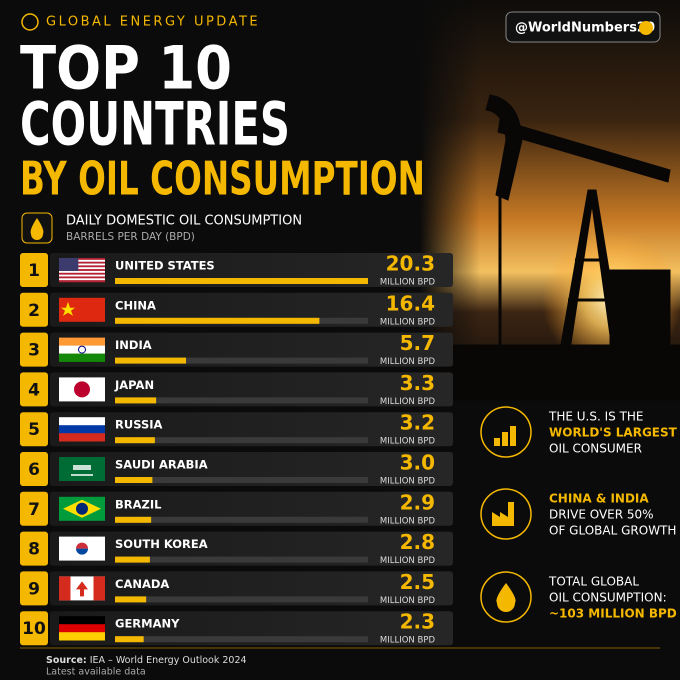  I want to click on title-line: COUNTRIES, so click(155, 125).